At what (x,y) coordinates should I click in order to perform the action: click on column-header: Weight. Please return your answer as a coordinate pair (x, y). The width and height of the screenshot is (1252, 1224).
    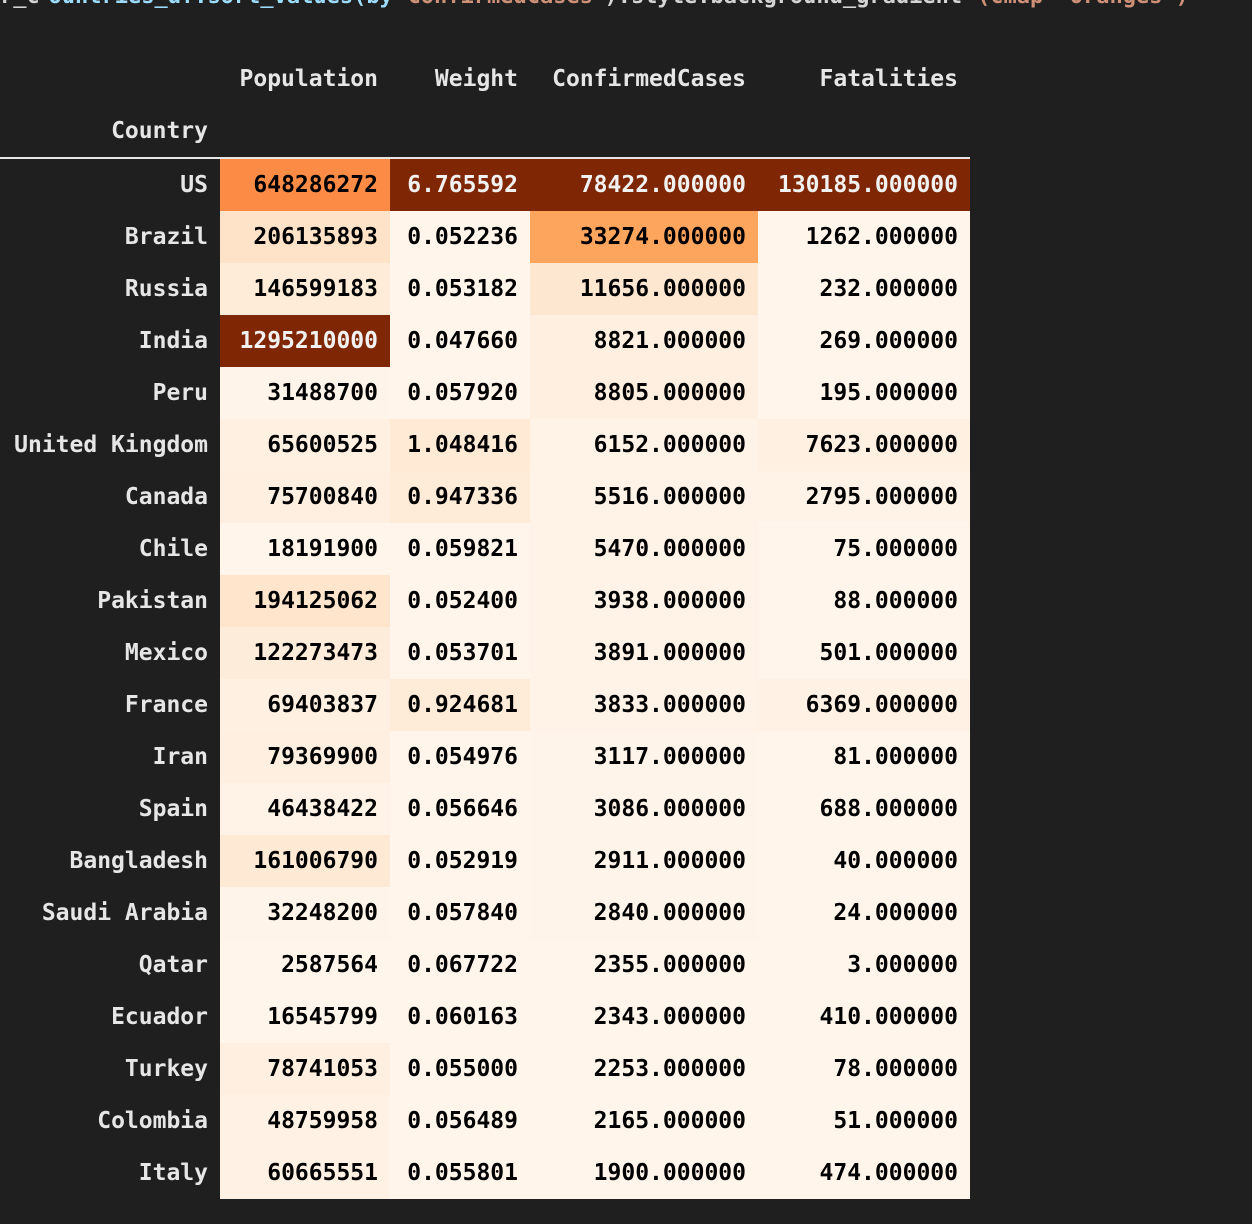
    Looking at the image, I should click on (460, 79).